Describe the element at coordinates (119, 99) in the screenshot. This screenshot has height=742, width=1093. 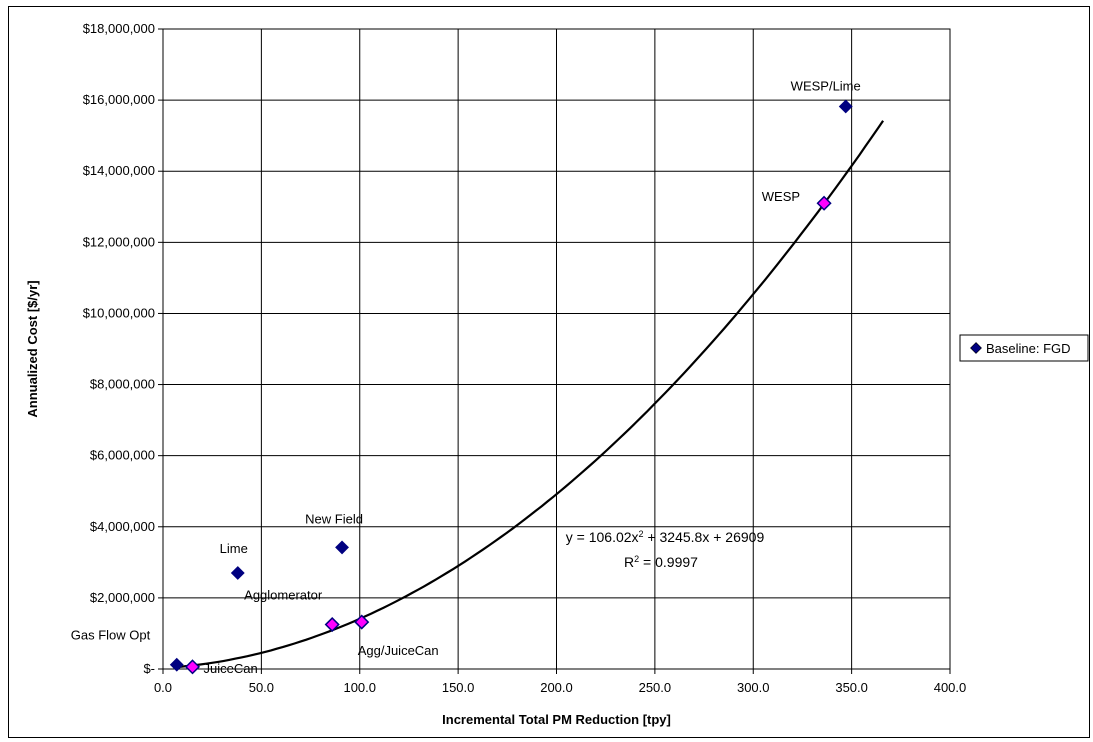
I see `y-tick-label: $16,000,000` at that location.